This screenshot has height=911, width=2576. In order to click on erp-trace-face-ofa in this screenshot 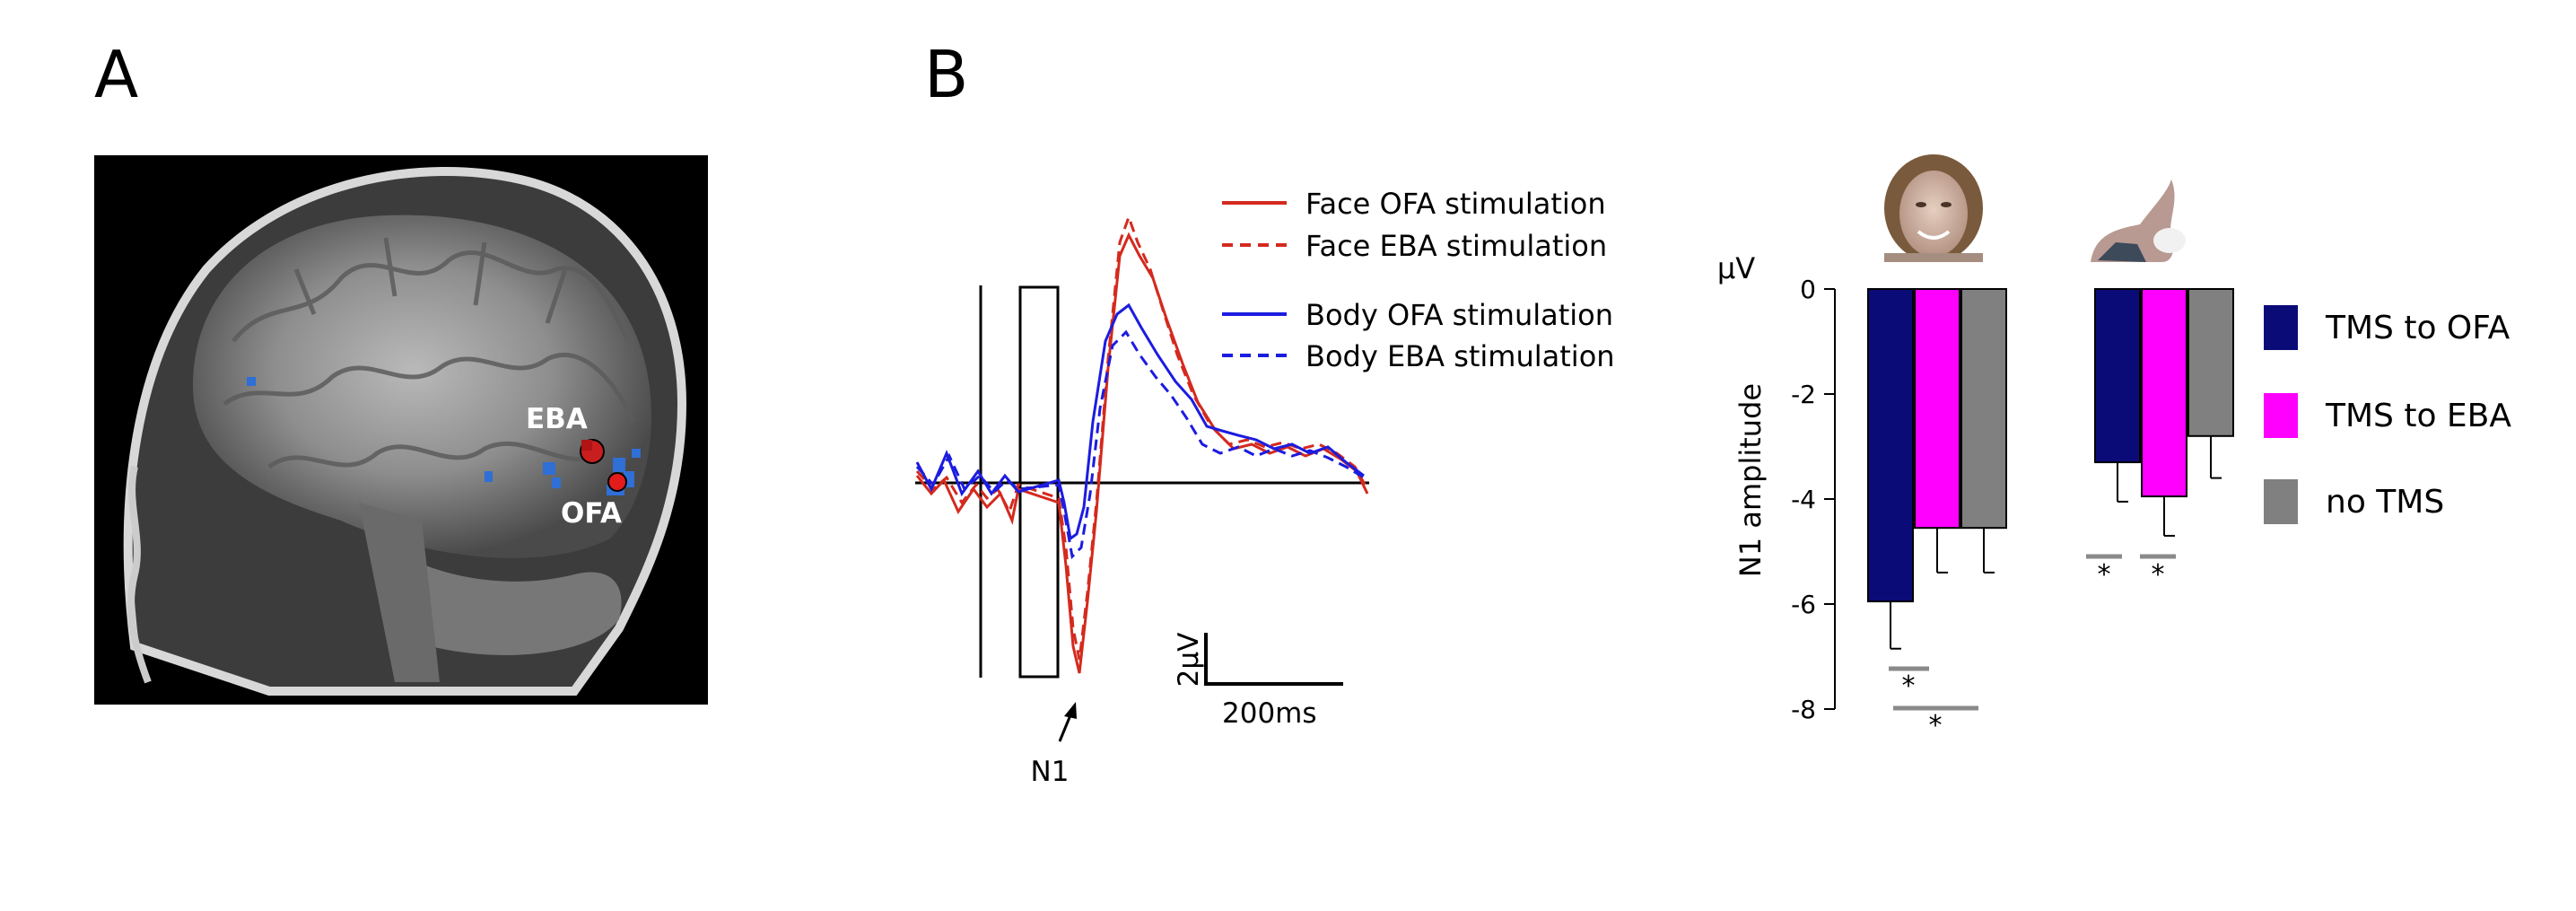, I will do `click(1142, 453)`.